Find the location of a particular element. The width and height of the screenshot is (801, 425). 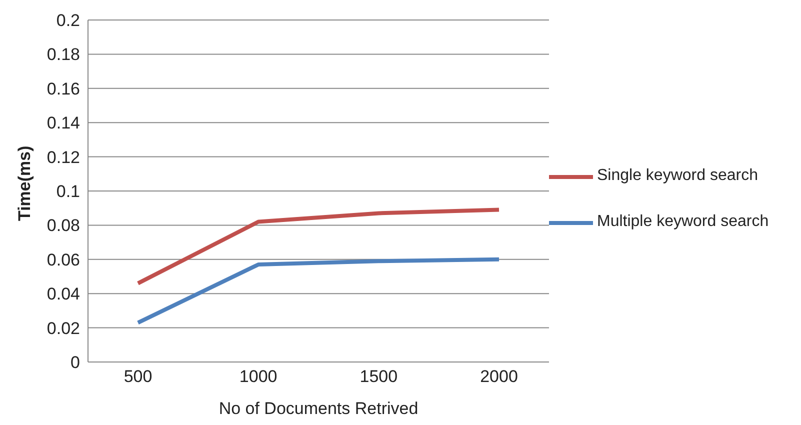

y-tick-label: 0.1 is located at coordinates (68, 192).